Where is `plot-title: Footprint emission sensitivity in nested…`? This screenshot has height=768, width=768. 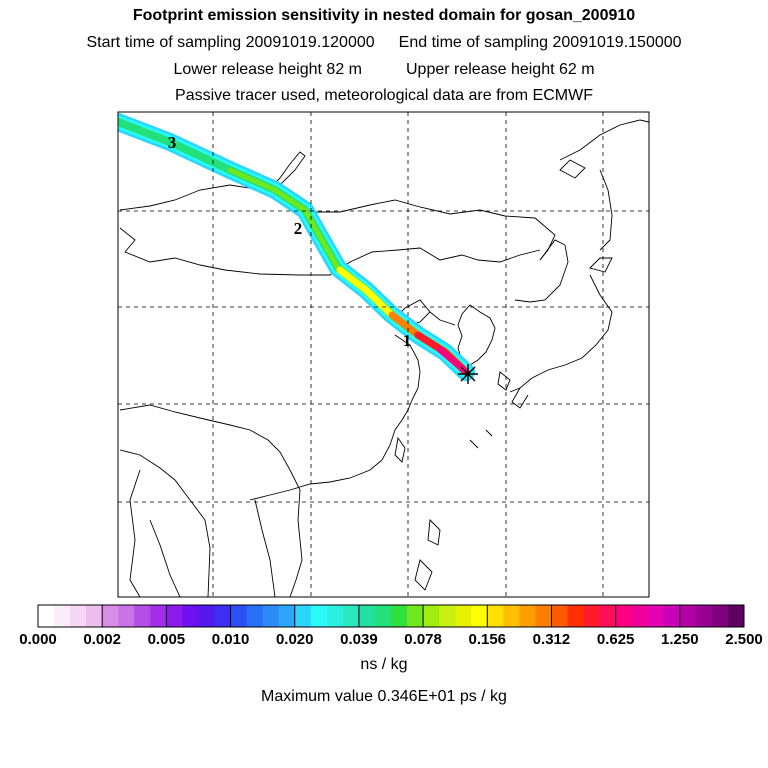 plot-title: Footprint emission sensitivity in nested… is located at coordinates (384, 15).